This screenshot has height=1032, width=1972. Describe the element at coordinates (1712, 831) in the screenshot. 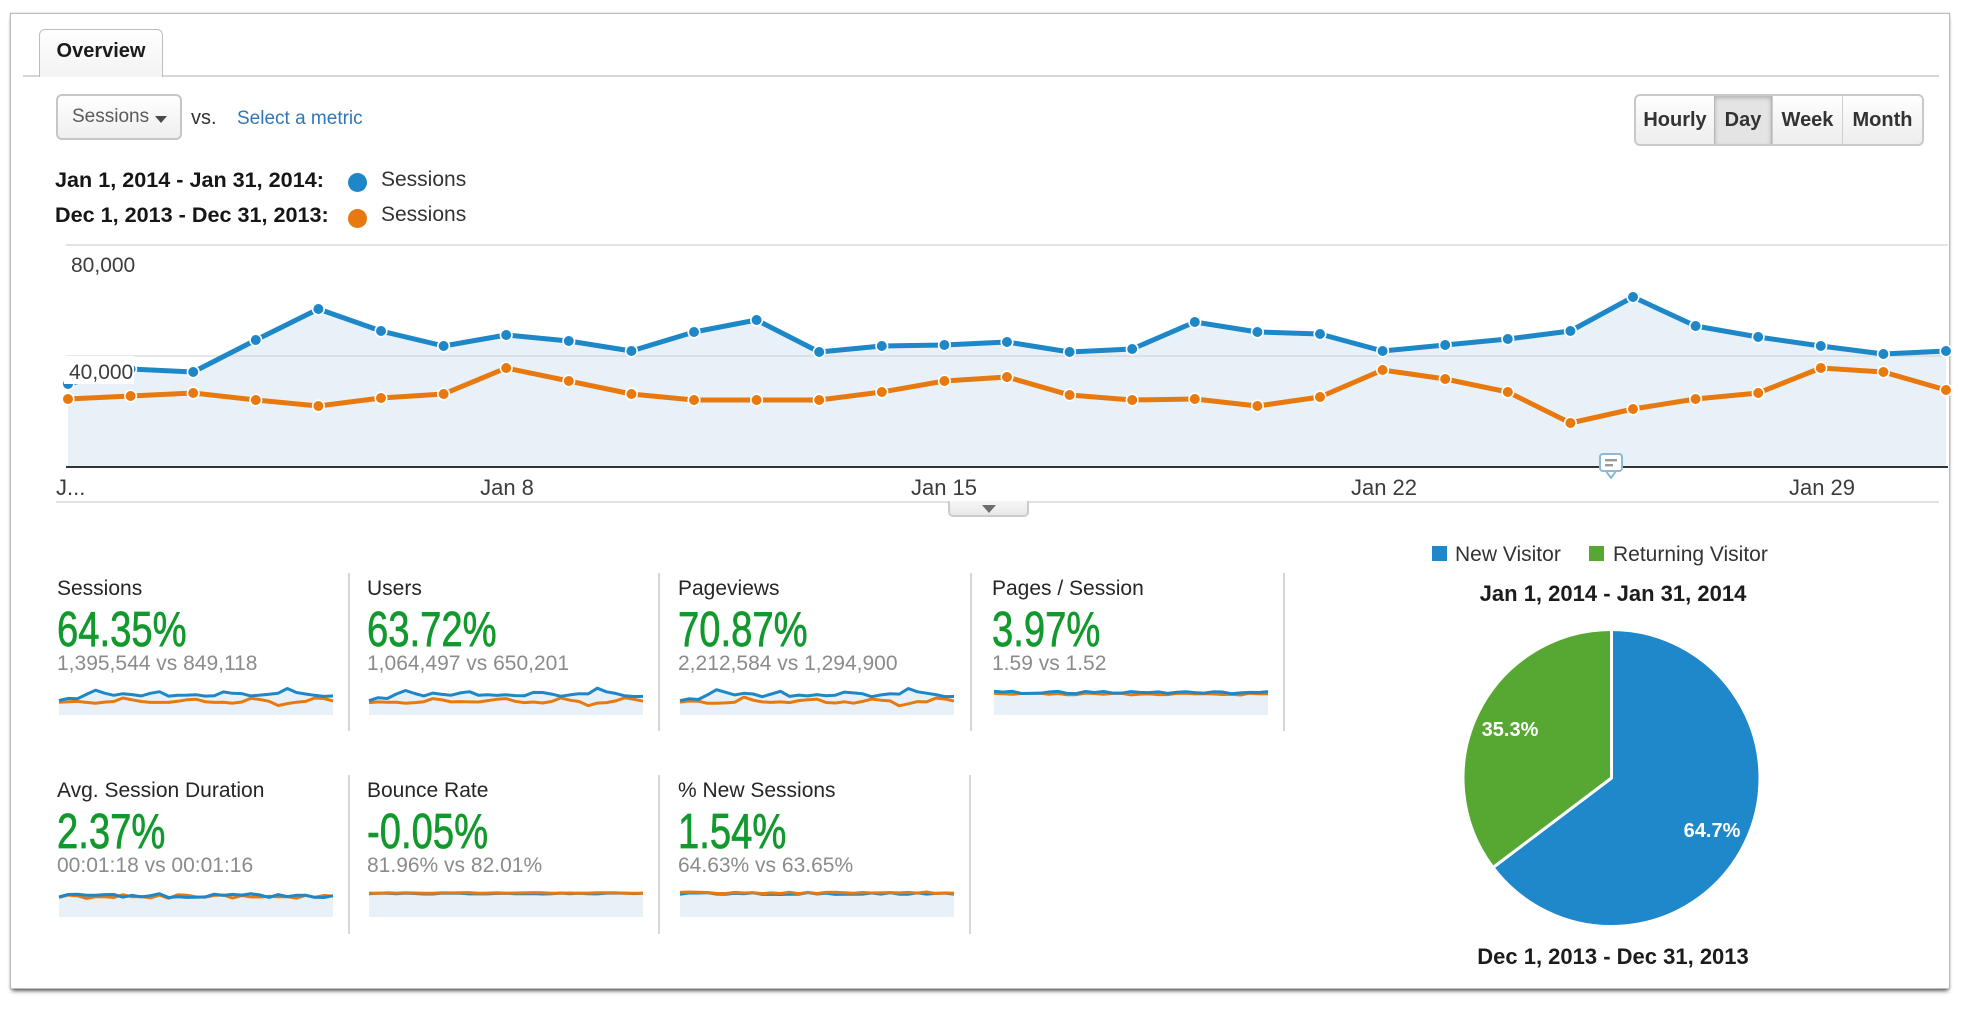

I see `svg-text: 64.7%` at that location.